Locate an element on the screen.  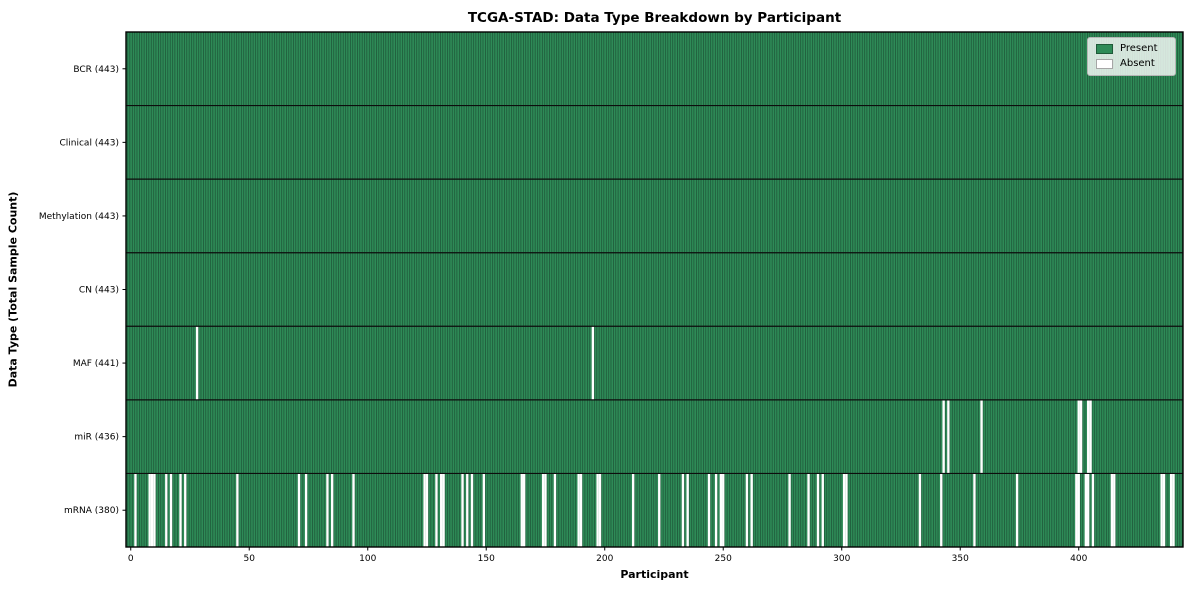
legend-entry-absent: Absent is located at coordinates (1131, 64).